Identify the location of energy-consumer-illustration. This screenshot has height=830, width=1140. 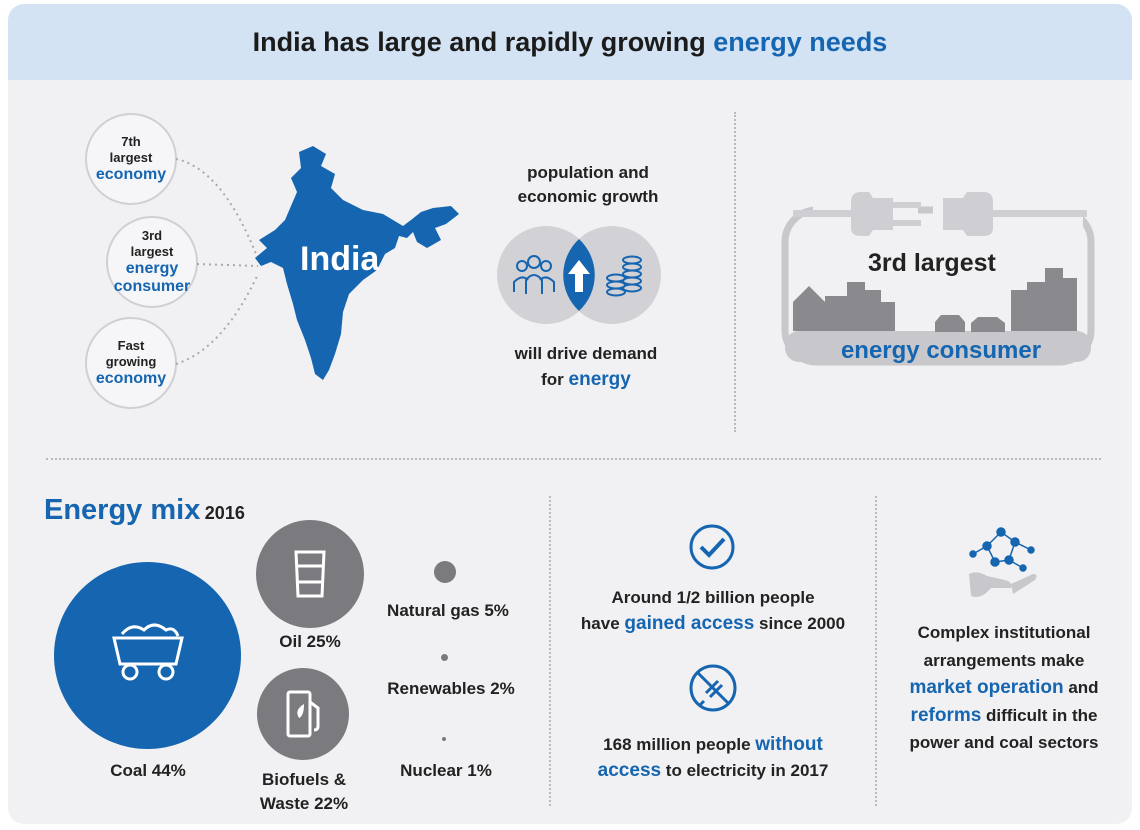
(938, 279).